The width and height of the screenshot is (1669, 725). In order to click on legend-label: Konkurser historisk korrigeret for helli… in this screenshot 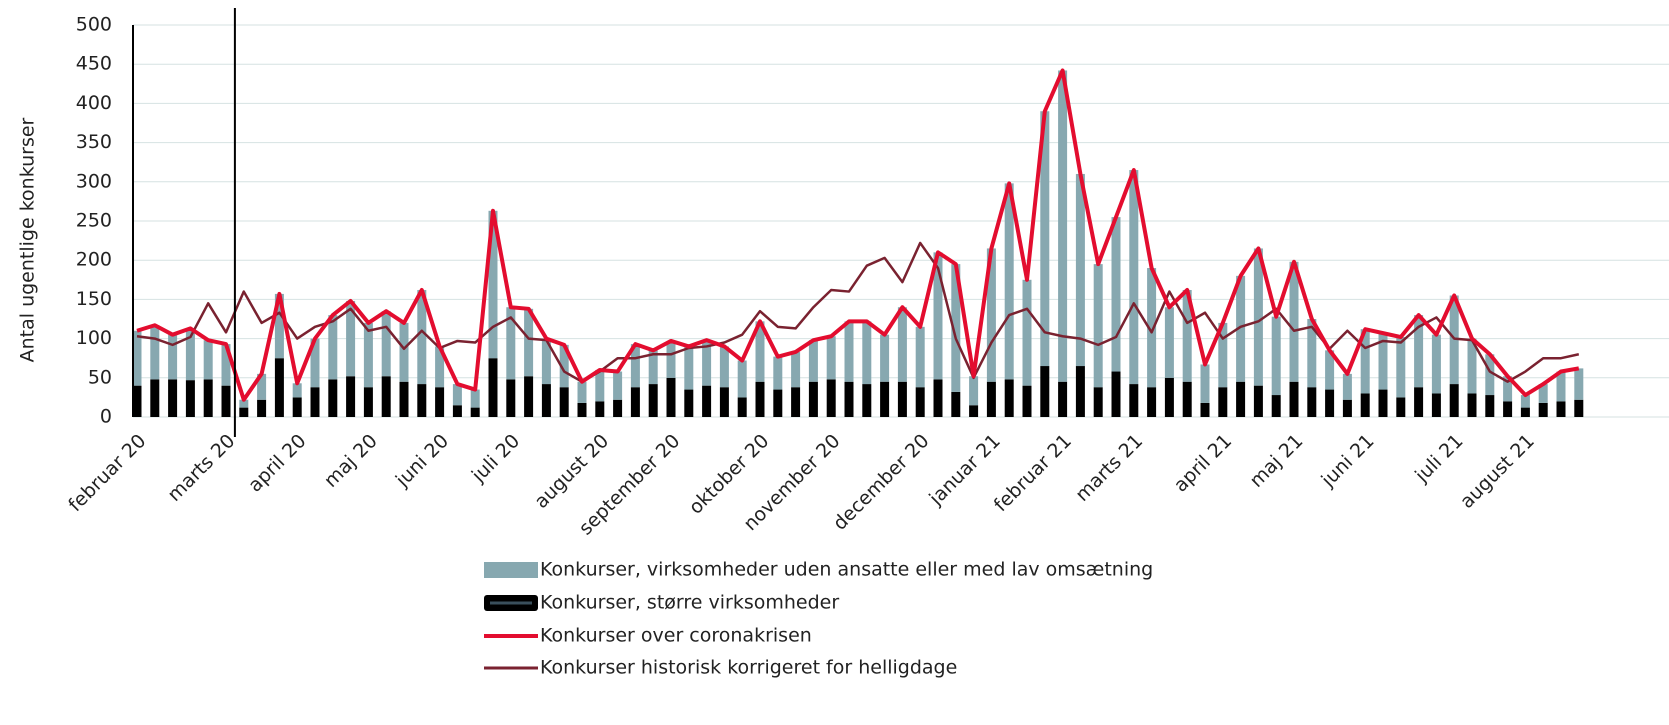, I will do `click(748, 668)`.